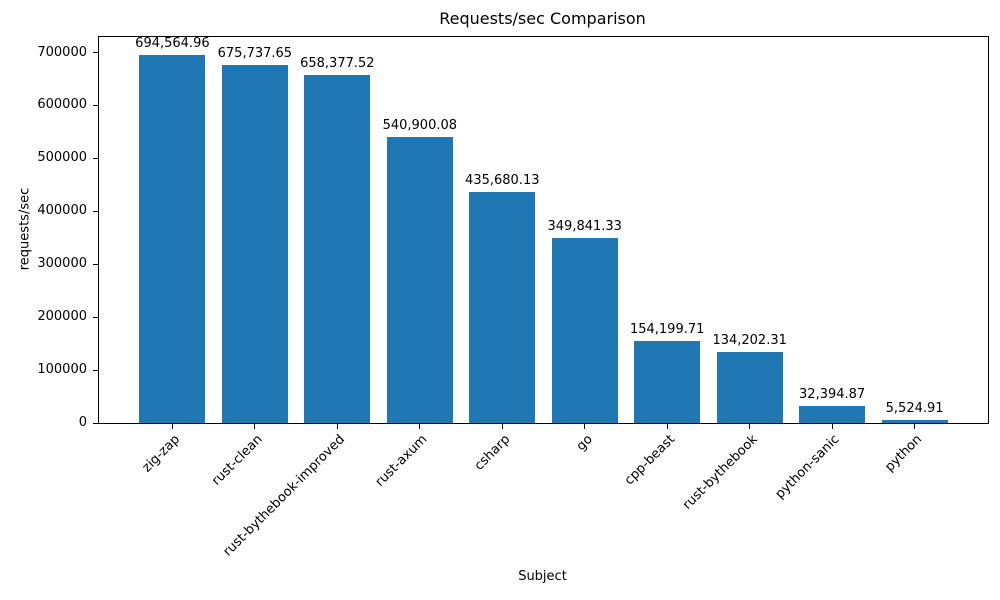 Image resolution: width=1000 pixels, height=600 pixels. Describe the element at coordinates (62, 52) in the screenshot. I see `y-tick-label: 700000` at that location.